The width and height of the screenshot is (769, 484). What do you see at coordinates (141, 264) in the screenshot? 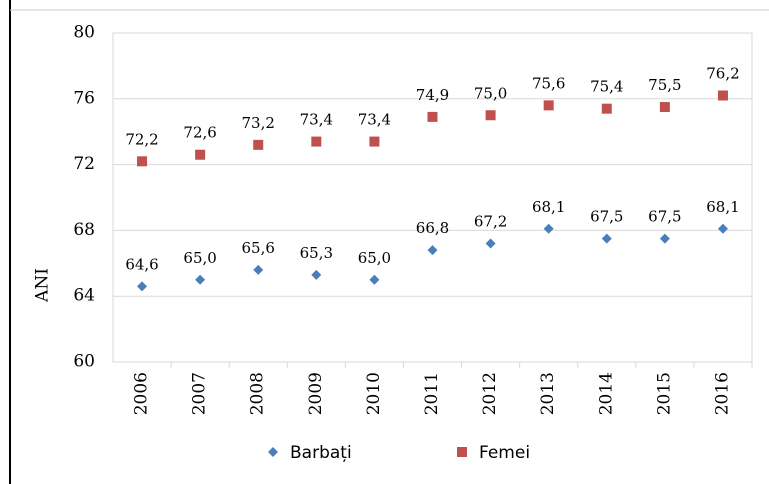
I see `data-label: 64,6` at bounding box center [141, 264].